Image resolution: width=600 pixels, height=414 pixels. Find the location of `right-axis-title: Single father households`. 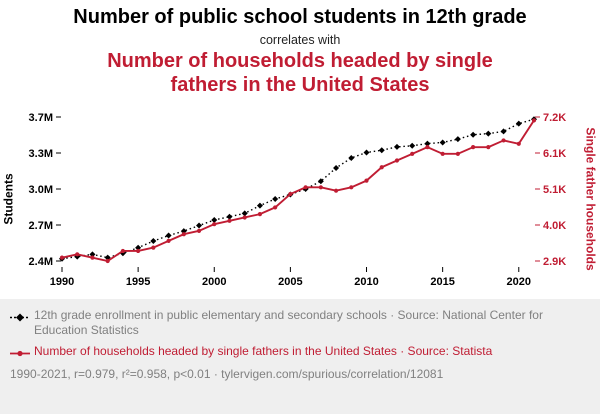

right-axis-title: Single father households is located at coordinates (591, 199).